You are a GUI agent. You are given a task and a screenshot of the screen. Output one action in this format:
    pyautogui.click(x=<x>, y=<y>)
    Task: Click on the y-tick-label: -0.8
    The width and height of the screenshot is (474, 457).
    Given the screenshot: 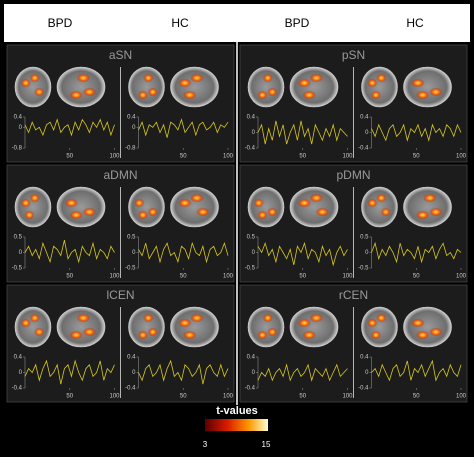 What is the action you would take?
    pyautogui.click(x=130, y=149)
    